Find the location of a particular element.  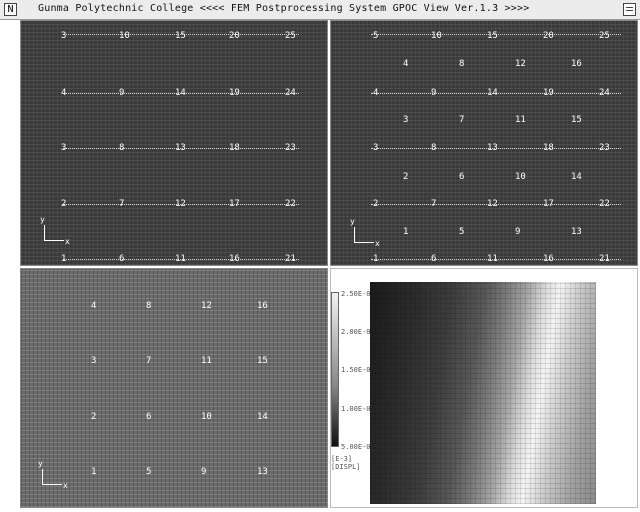

node-label: 24 is located at coordinates (604, 93).